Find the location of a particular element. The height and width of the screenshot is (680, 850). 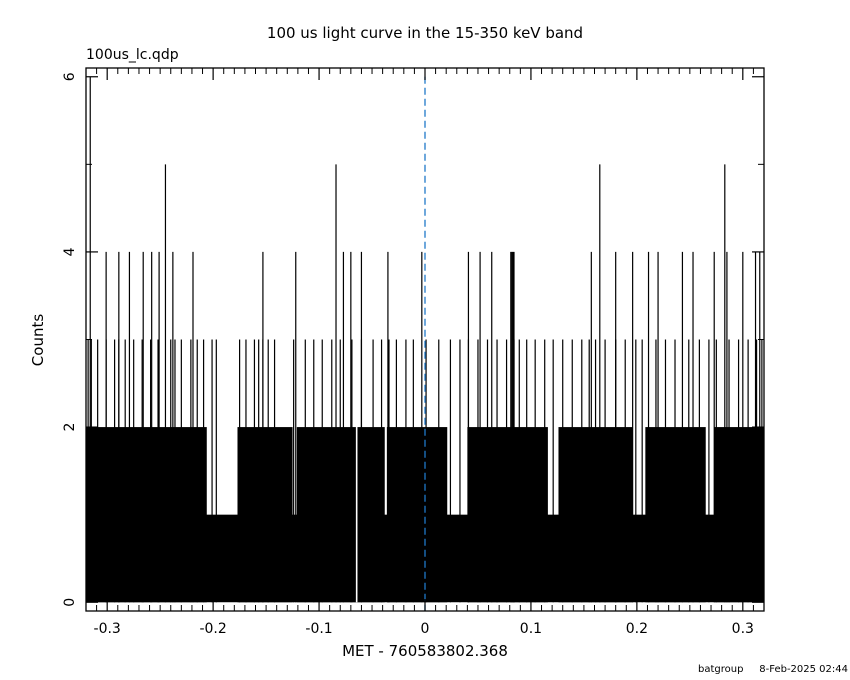

x-tick-label: -0.1 is located at coordinates (318, 629).